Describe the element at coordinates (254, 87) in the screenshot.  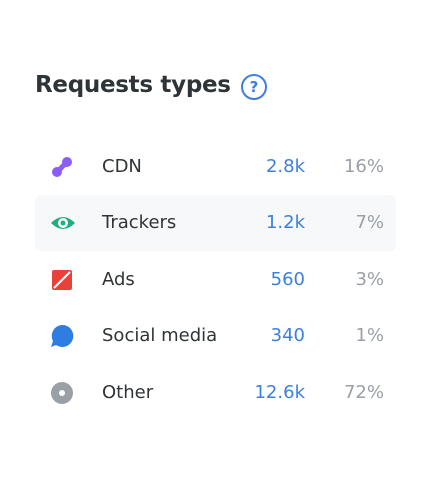
I see `help-button: ?` at that location.